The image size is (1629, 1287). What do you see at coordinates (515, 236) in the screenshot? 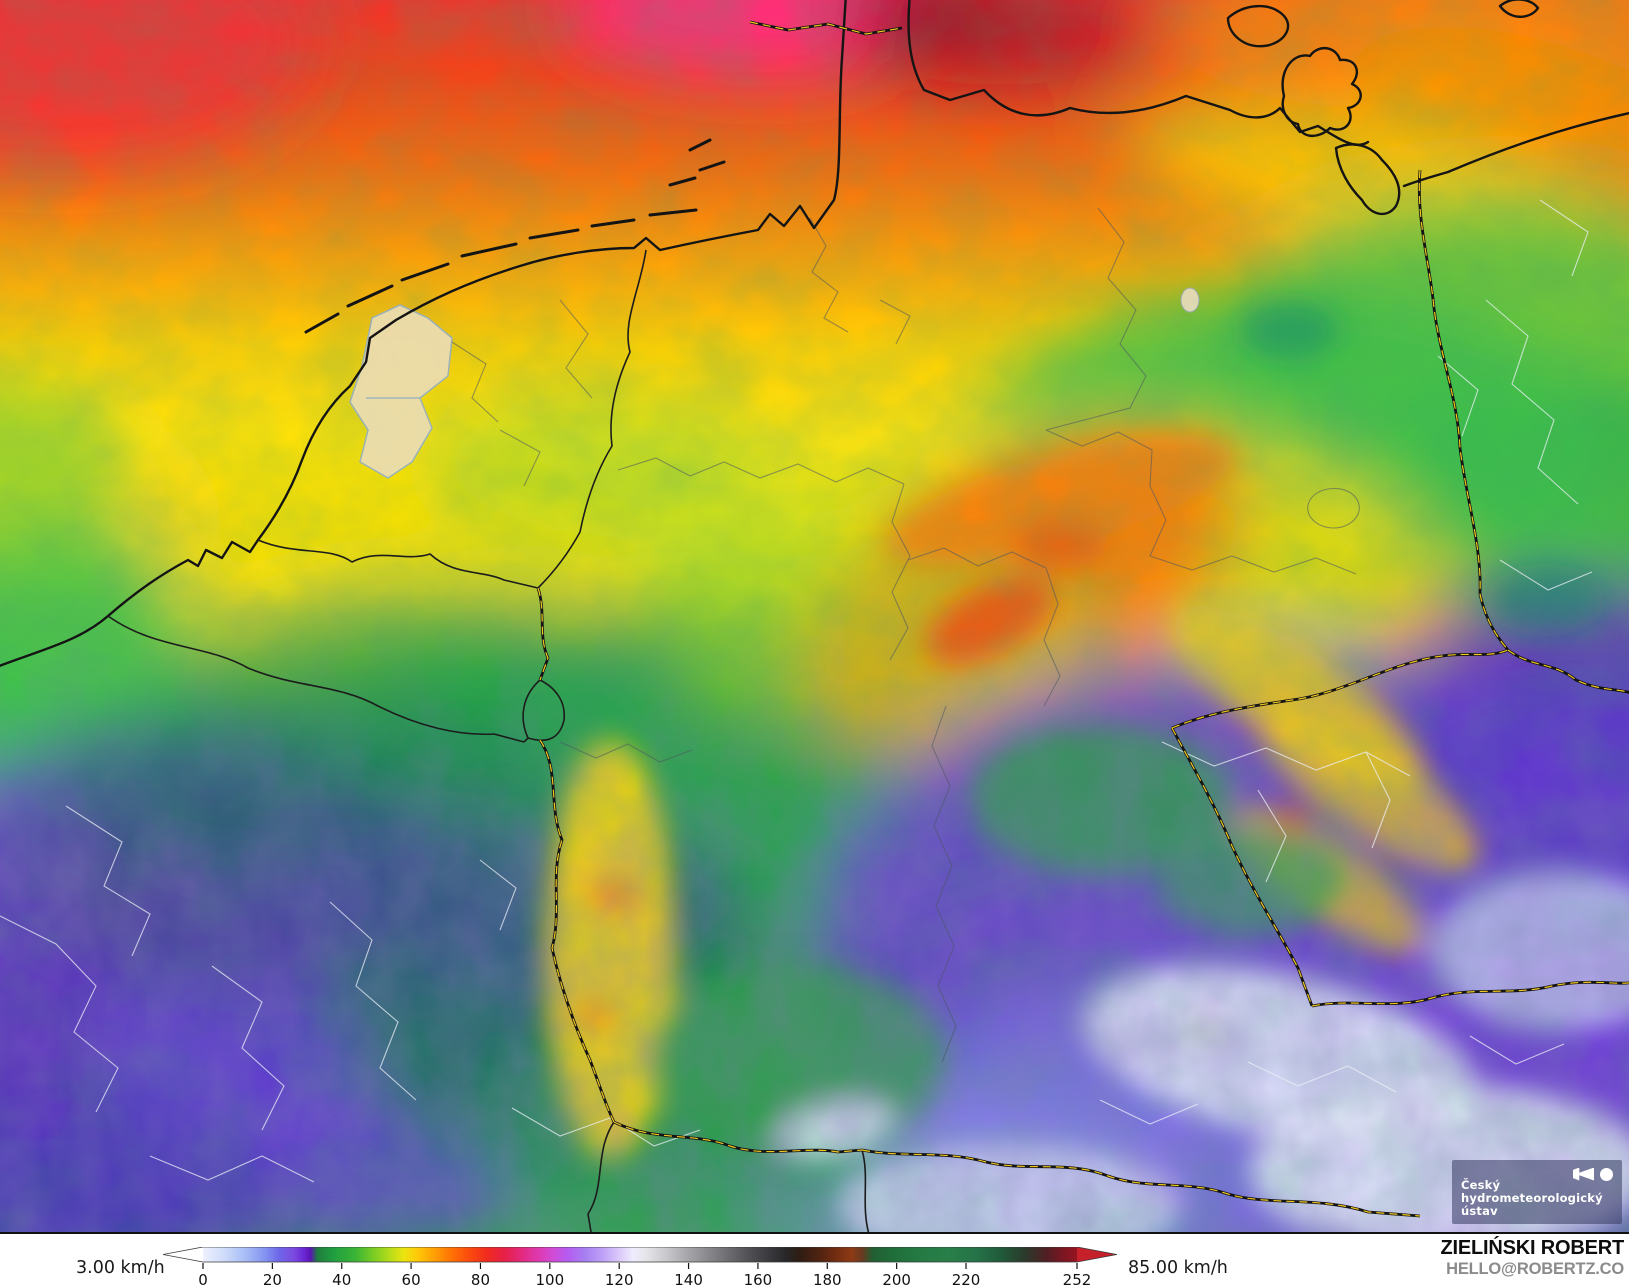
I see `wadden-islands` at bounding box center [515, 236].